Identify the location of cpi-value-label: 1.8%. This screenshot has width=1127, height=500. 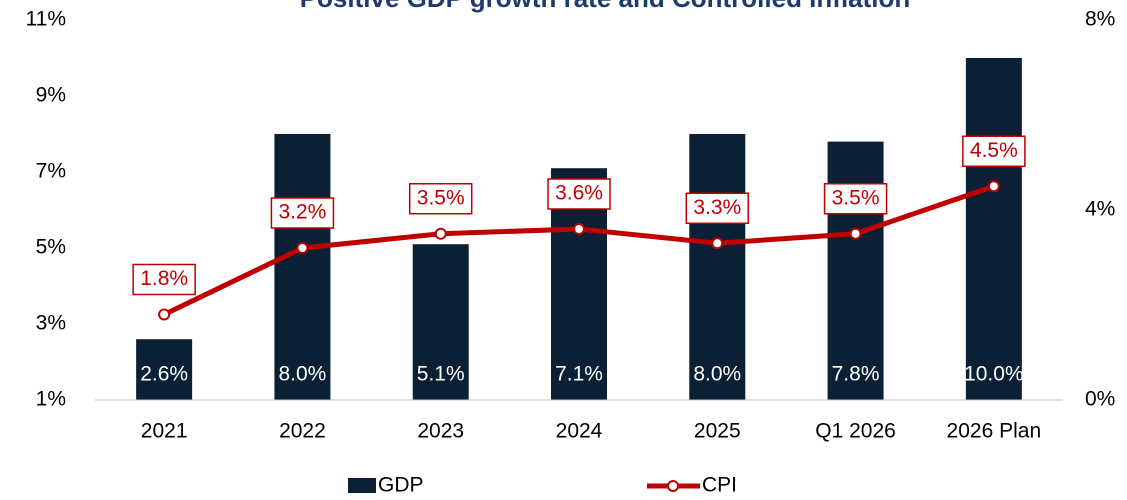
(164, 278).